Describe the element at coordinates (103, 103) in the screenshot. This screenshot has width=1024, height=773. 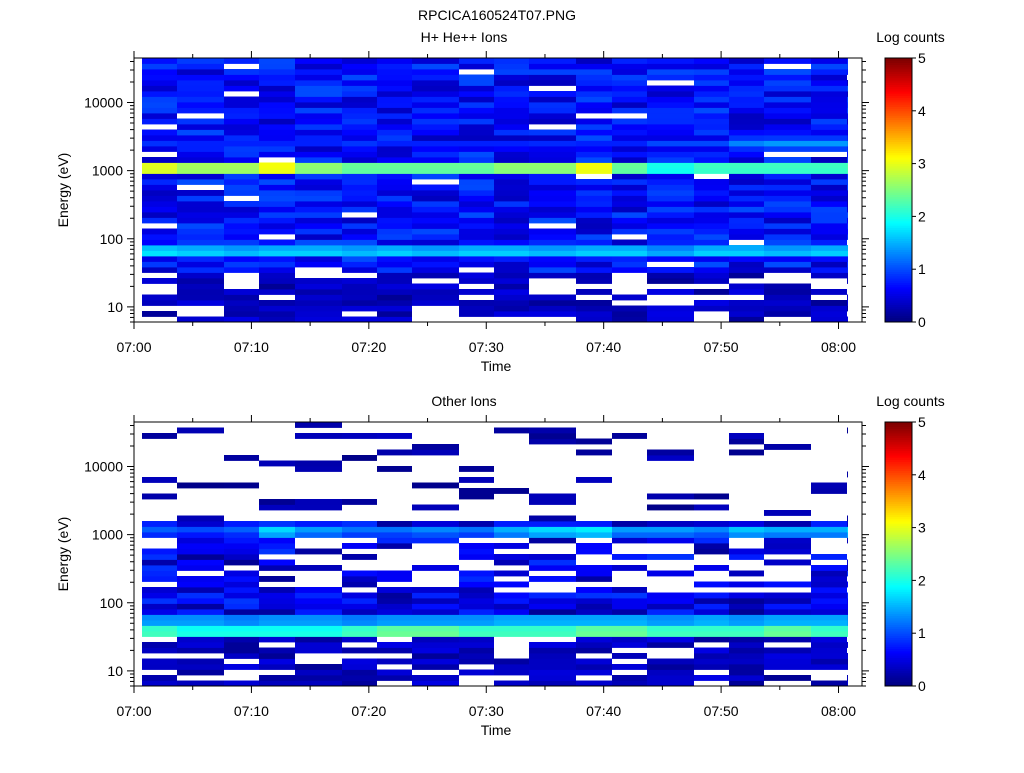
I see `y-tick-label: 10000` at that location.